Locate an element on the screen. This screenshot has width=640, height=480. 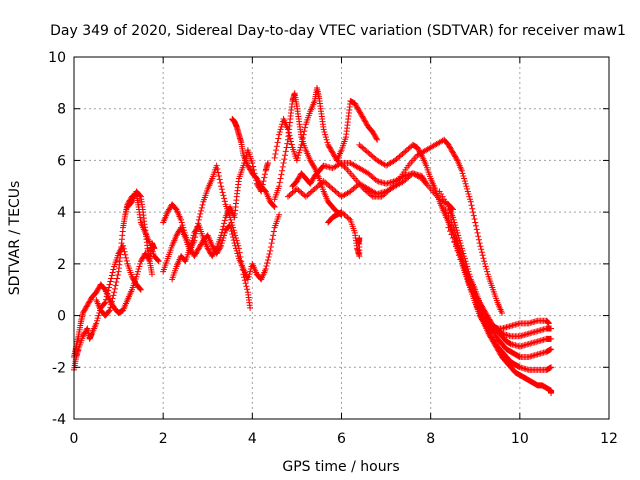
y-tick-label: 4 is located at coordinates (61, 213).